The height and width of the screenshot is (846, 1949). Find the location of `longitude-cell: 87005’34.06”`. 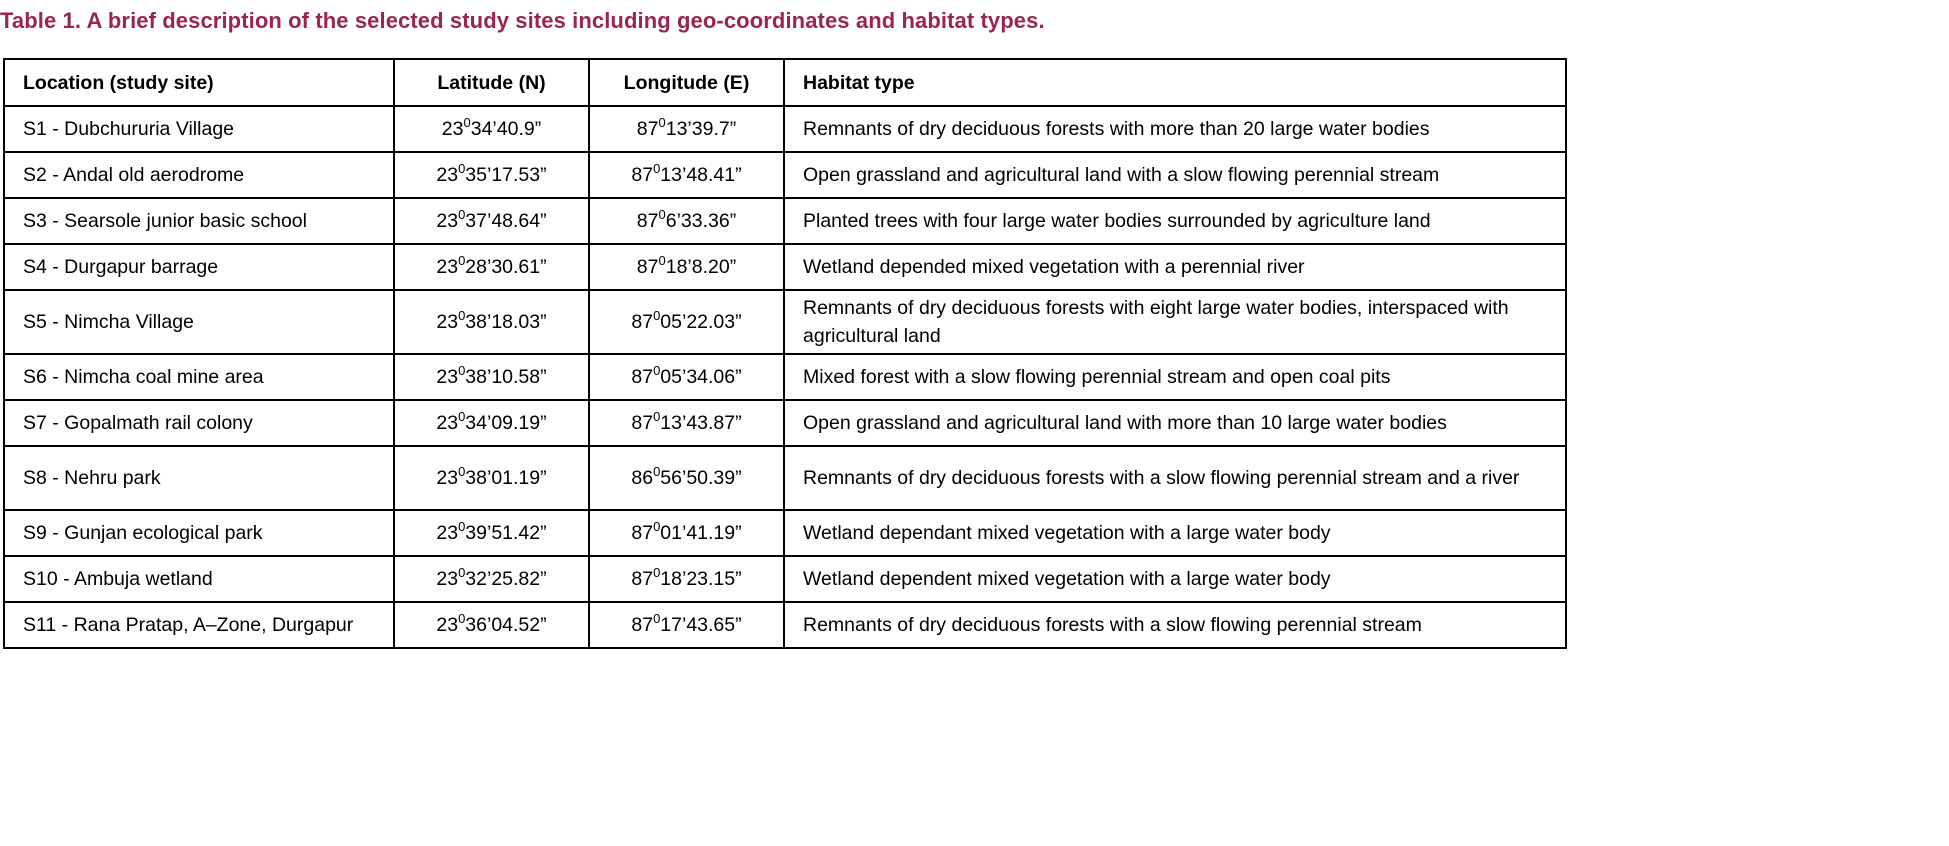

longitude-cell: 87005’34.06” is located at coordinates (686, 377).